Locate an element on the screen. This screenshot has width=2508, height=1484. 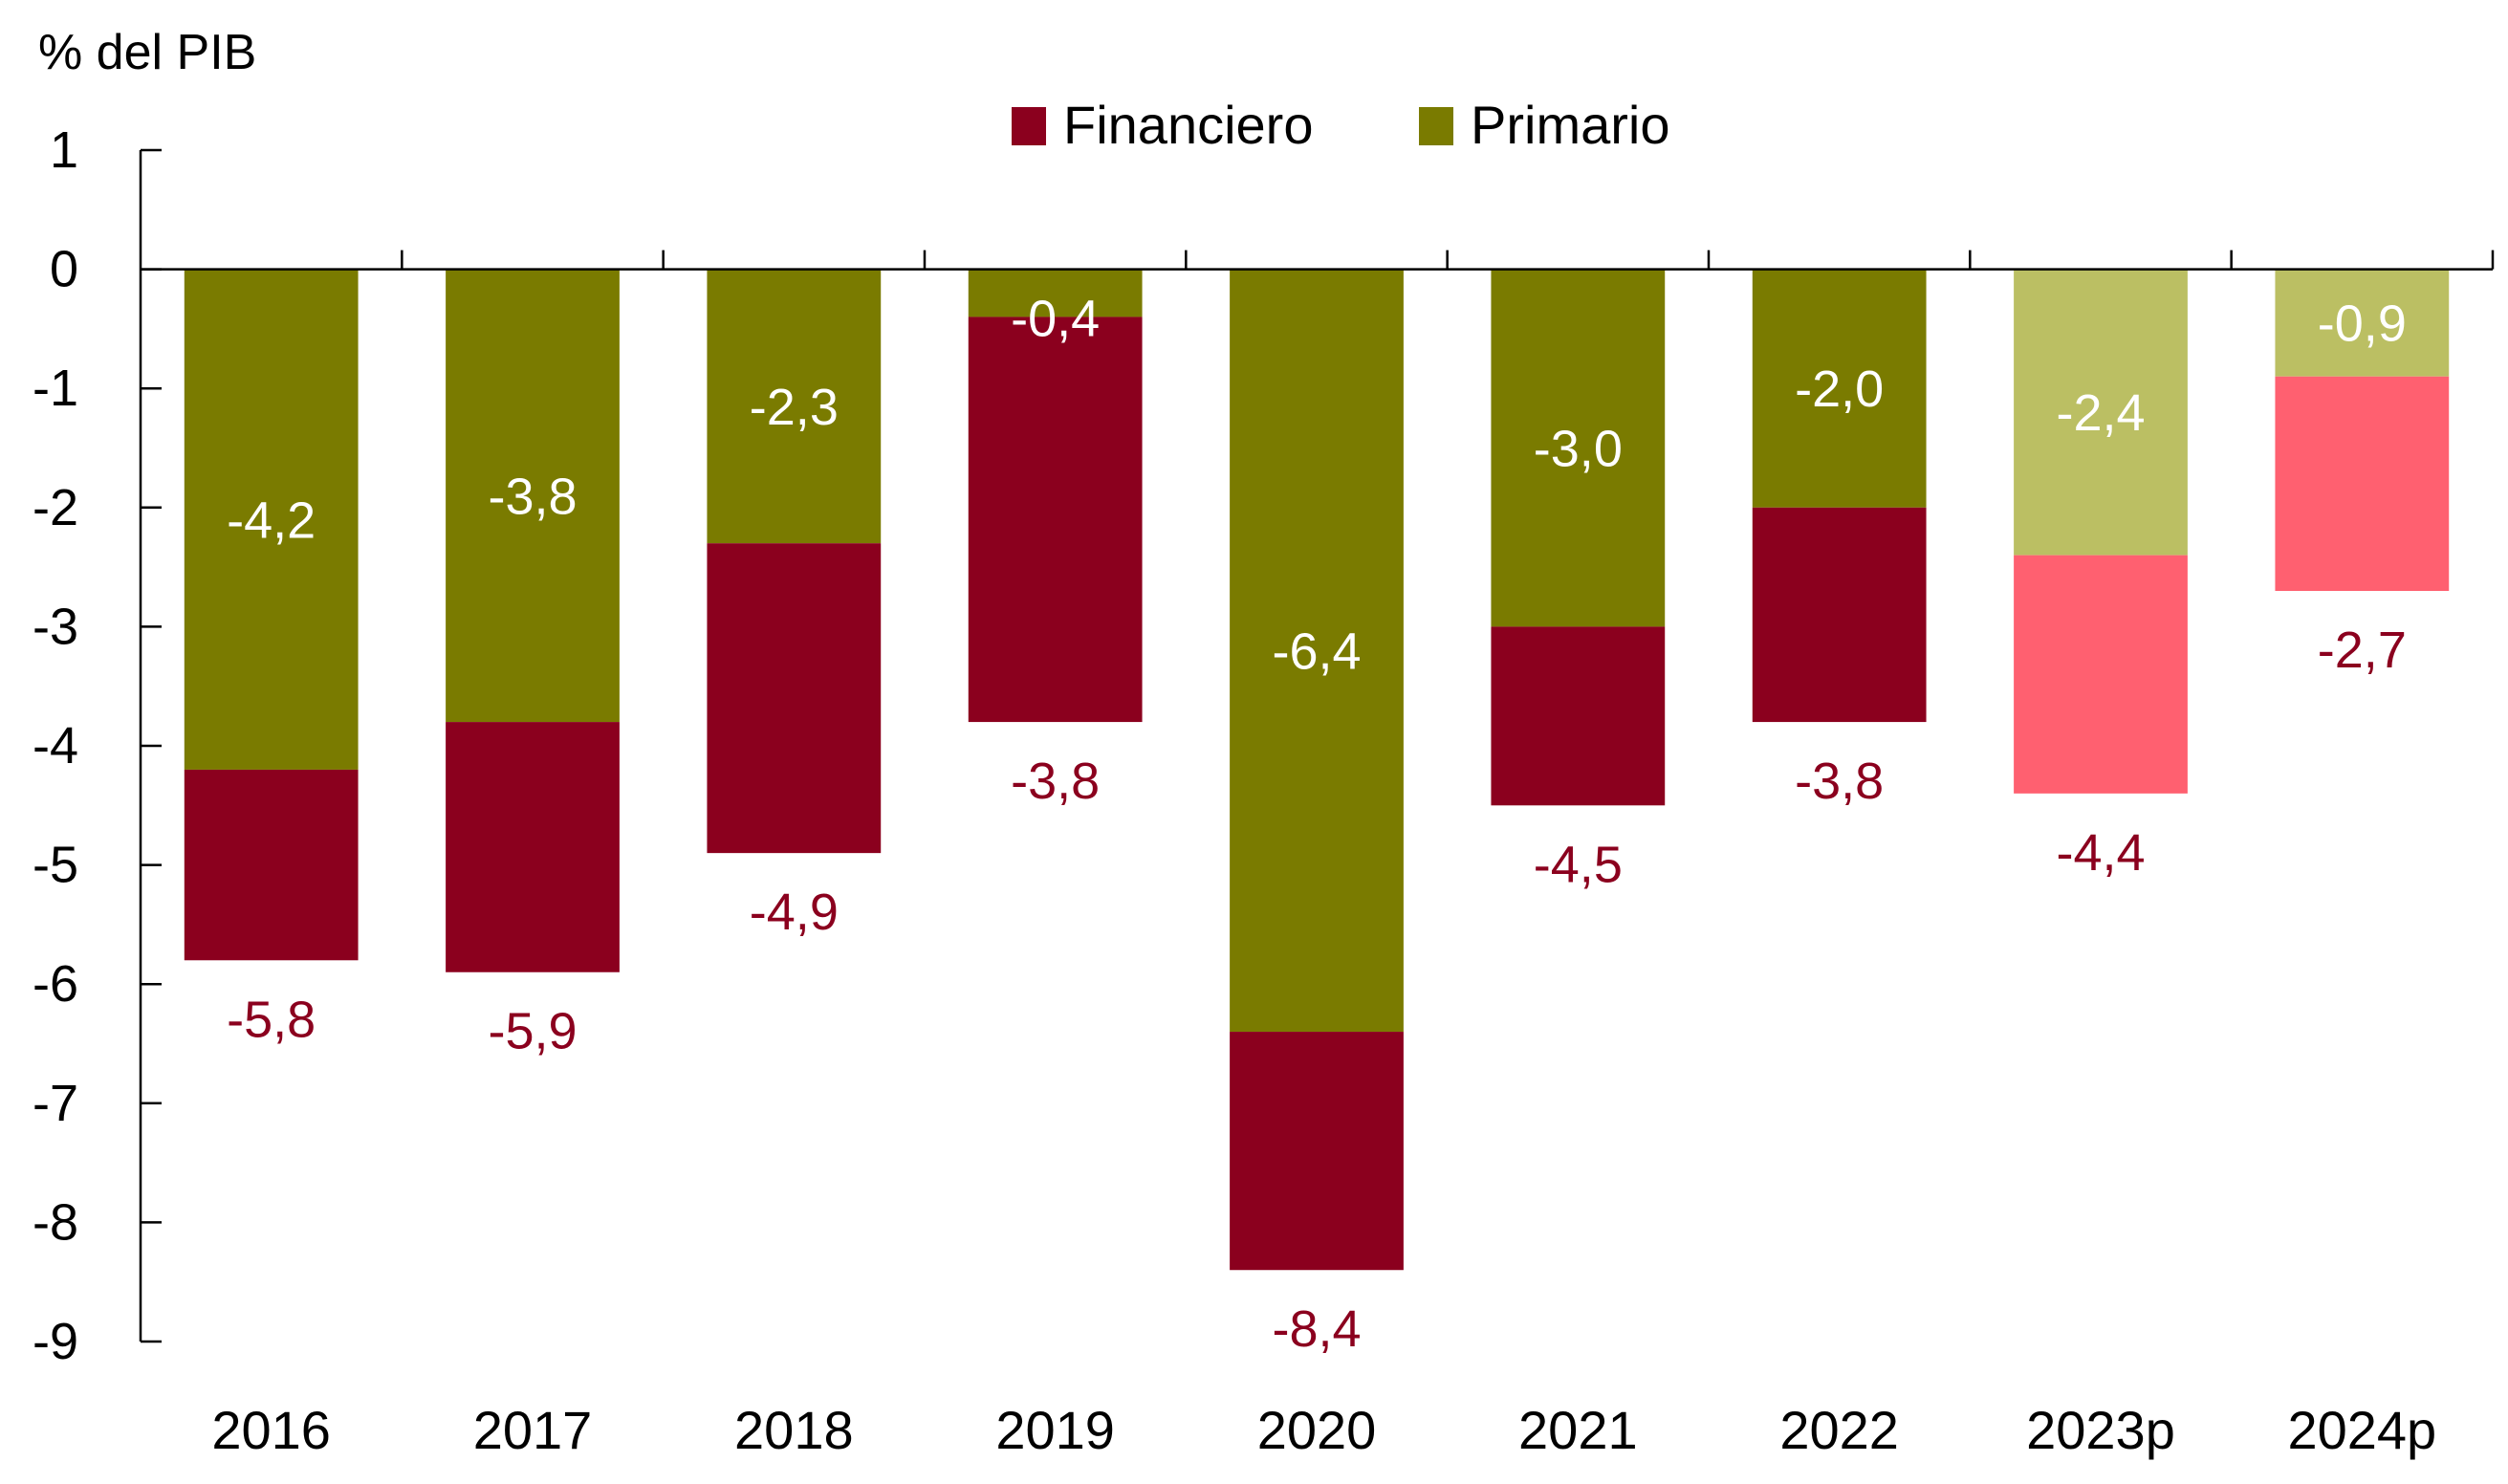
y-tick-label: -9 is located at coordinates (55, 1342).